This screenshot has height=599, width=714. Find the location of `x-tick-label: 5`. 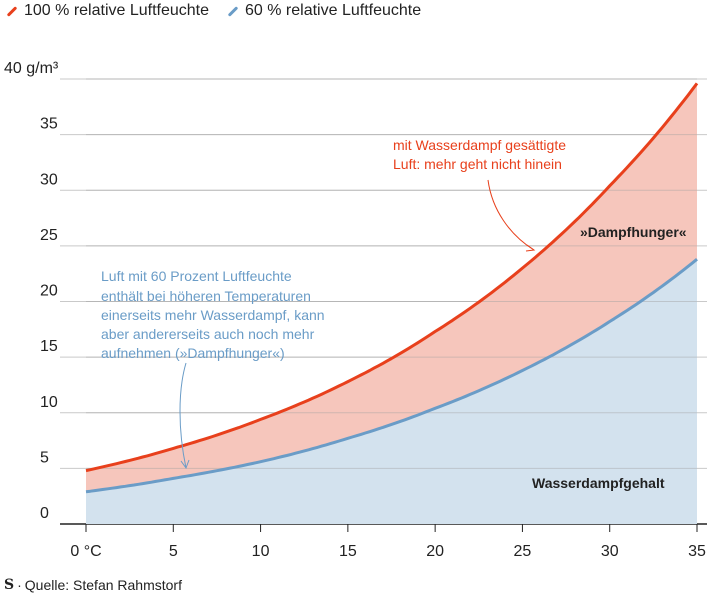

x-tick-label: 5 is located at coordinates (173, 551).